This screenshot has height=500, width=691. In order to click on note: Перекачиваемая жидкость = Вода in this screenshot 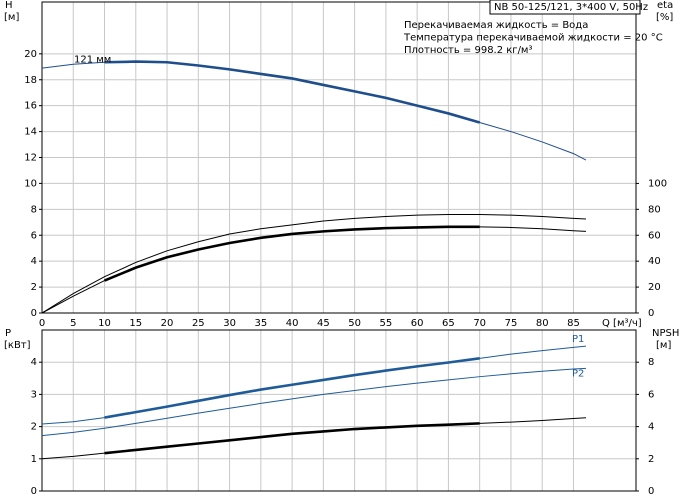, I will do `click(496, 25)`.